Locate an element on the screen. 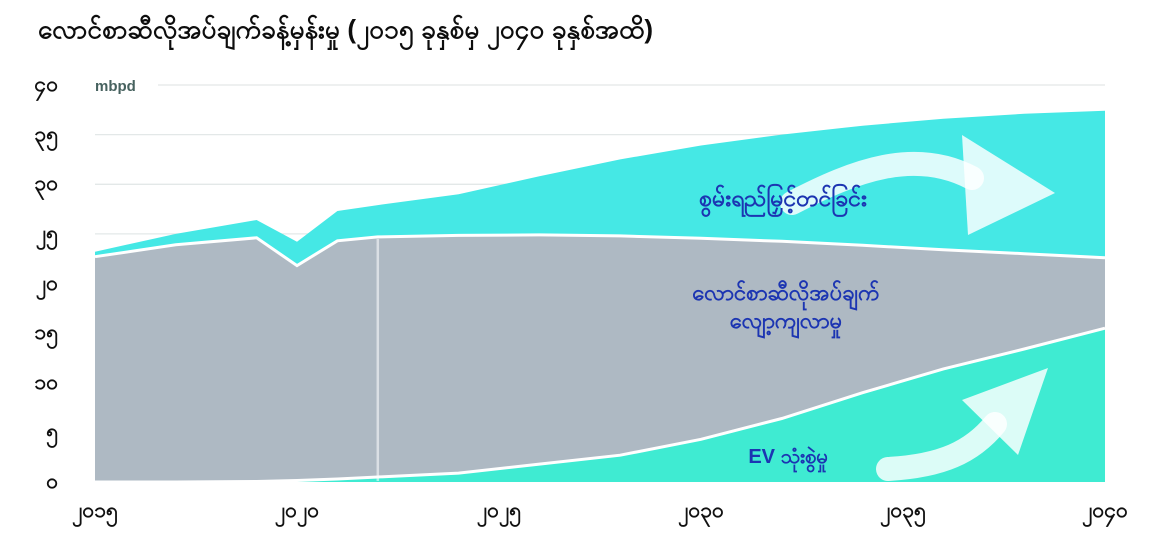 Image resolution: width=1170 pixels, height=550 pixels. y-tick-label: ၃၀ is located at coordinates (46, 184).